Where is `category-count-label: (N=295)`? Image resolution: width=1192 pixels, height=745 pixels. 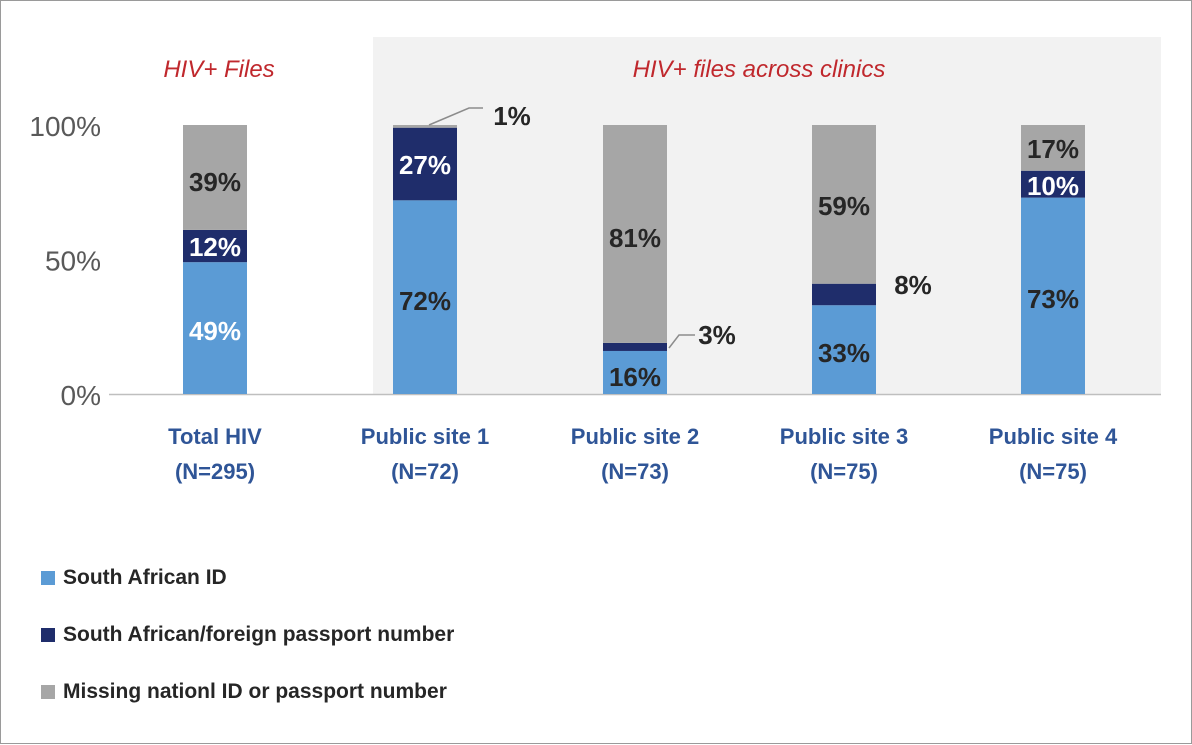 category-count-label: (N=295) is located at coordinates (215, 471).